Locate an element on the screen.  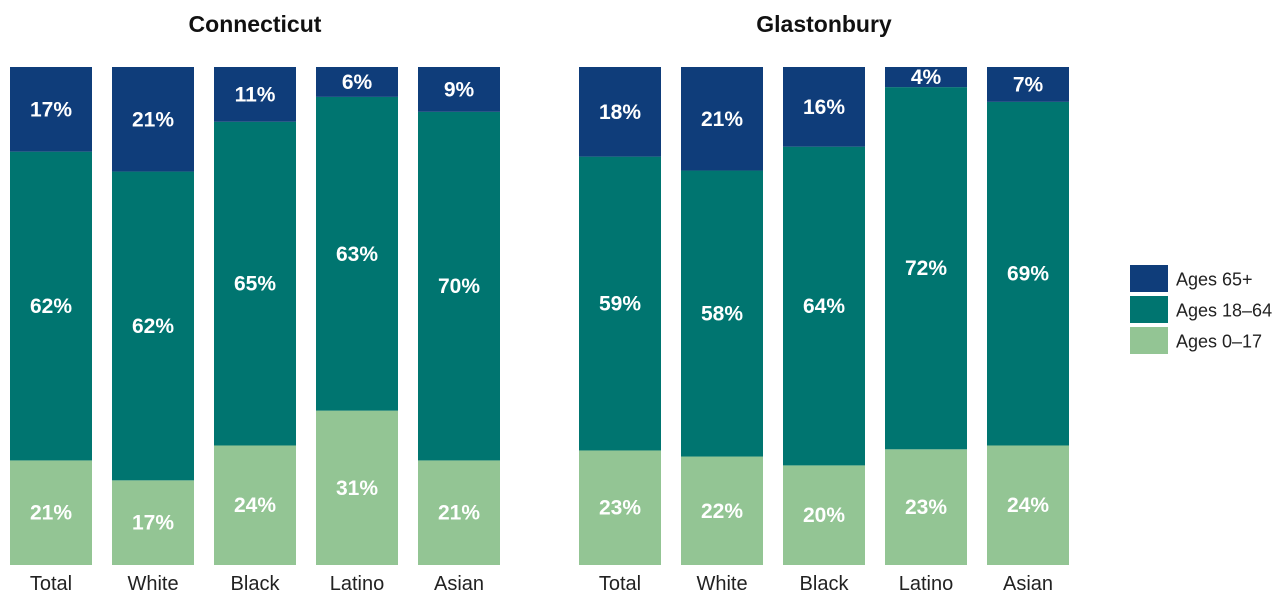
data-label-connecticut-total-ages-0-17: 21% is located at coordinates (51, 513).